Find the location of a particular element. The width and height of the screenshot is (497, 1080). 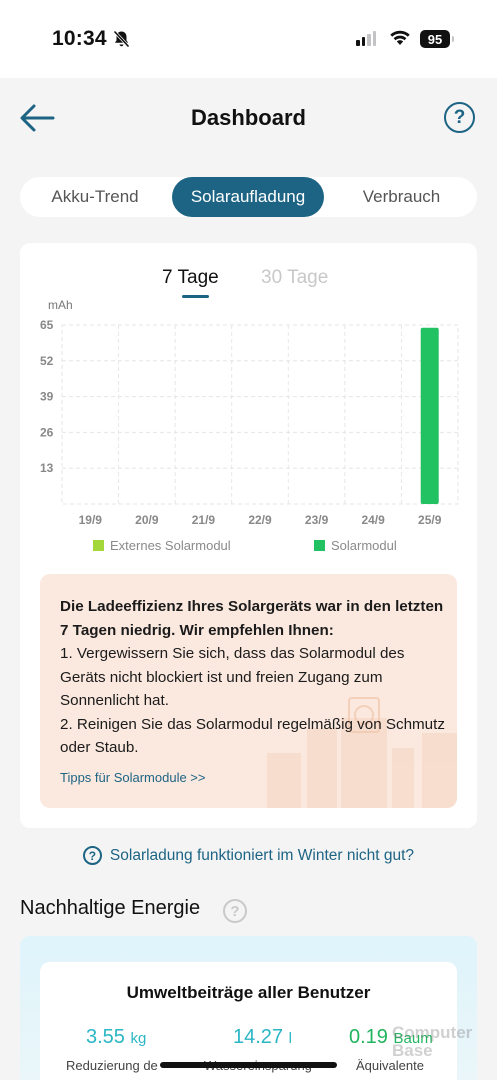

x-tick-label: 20/9 is located at coordinates (147, 520).